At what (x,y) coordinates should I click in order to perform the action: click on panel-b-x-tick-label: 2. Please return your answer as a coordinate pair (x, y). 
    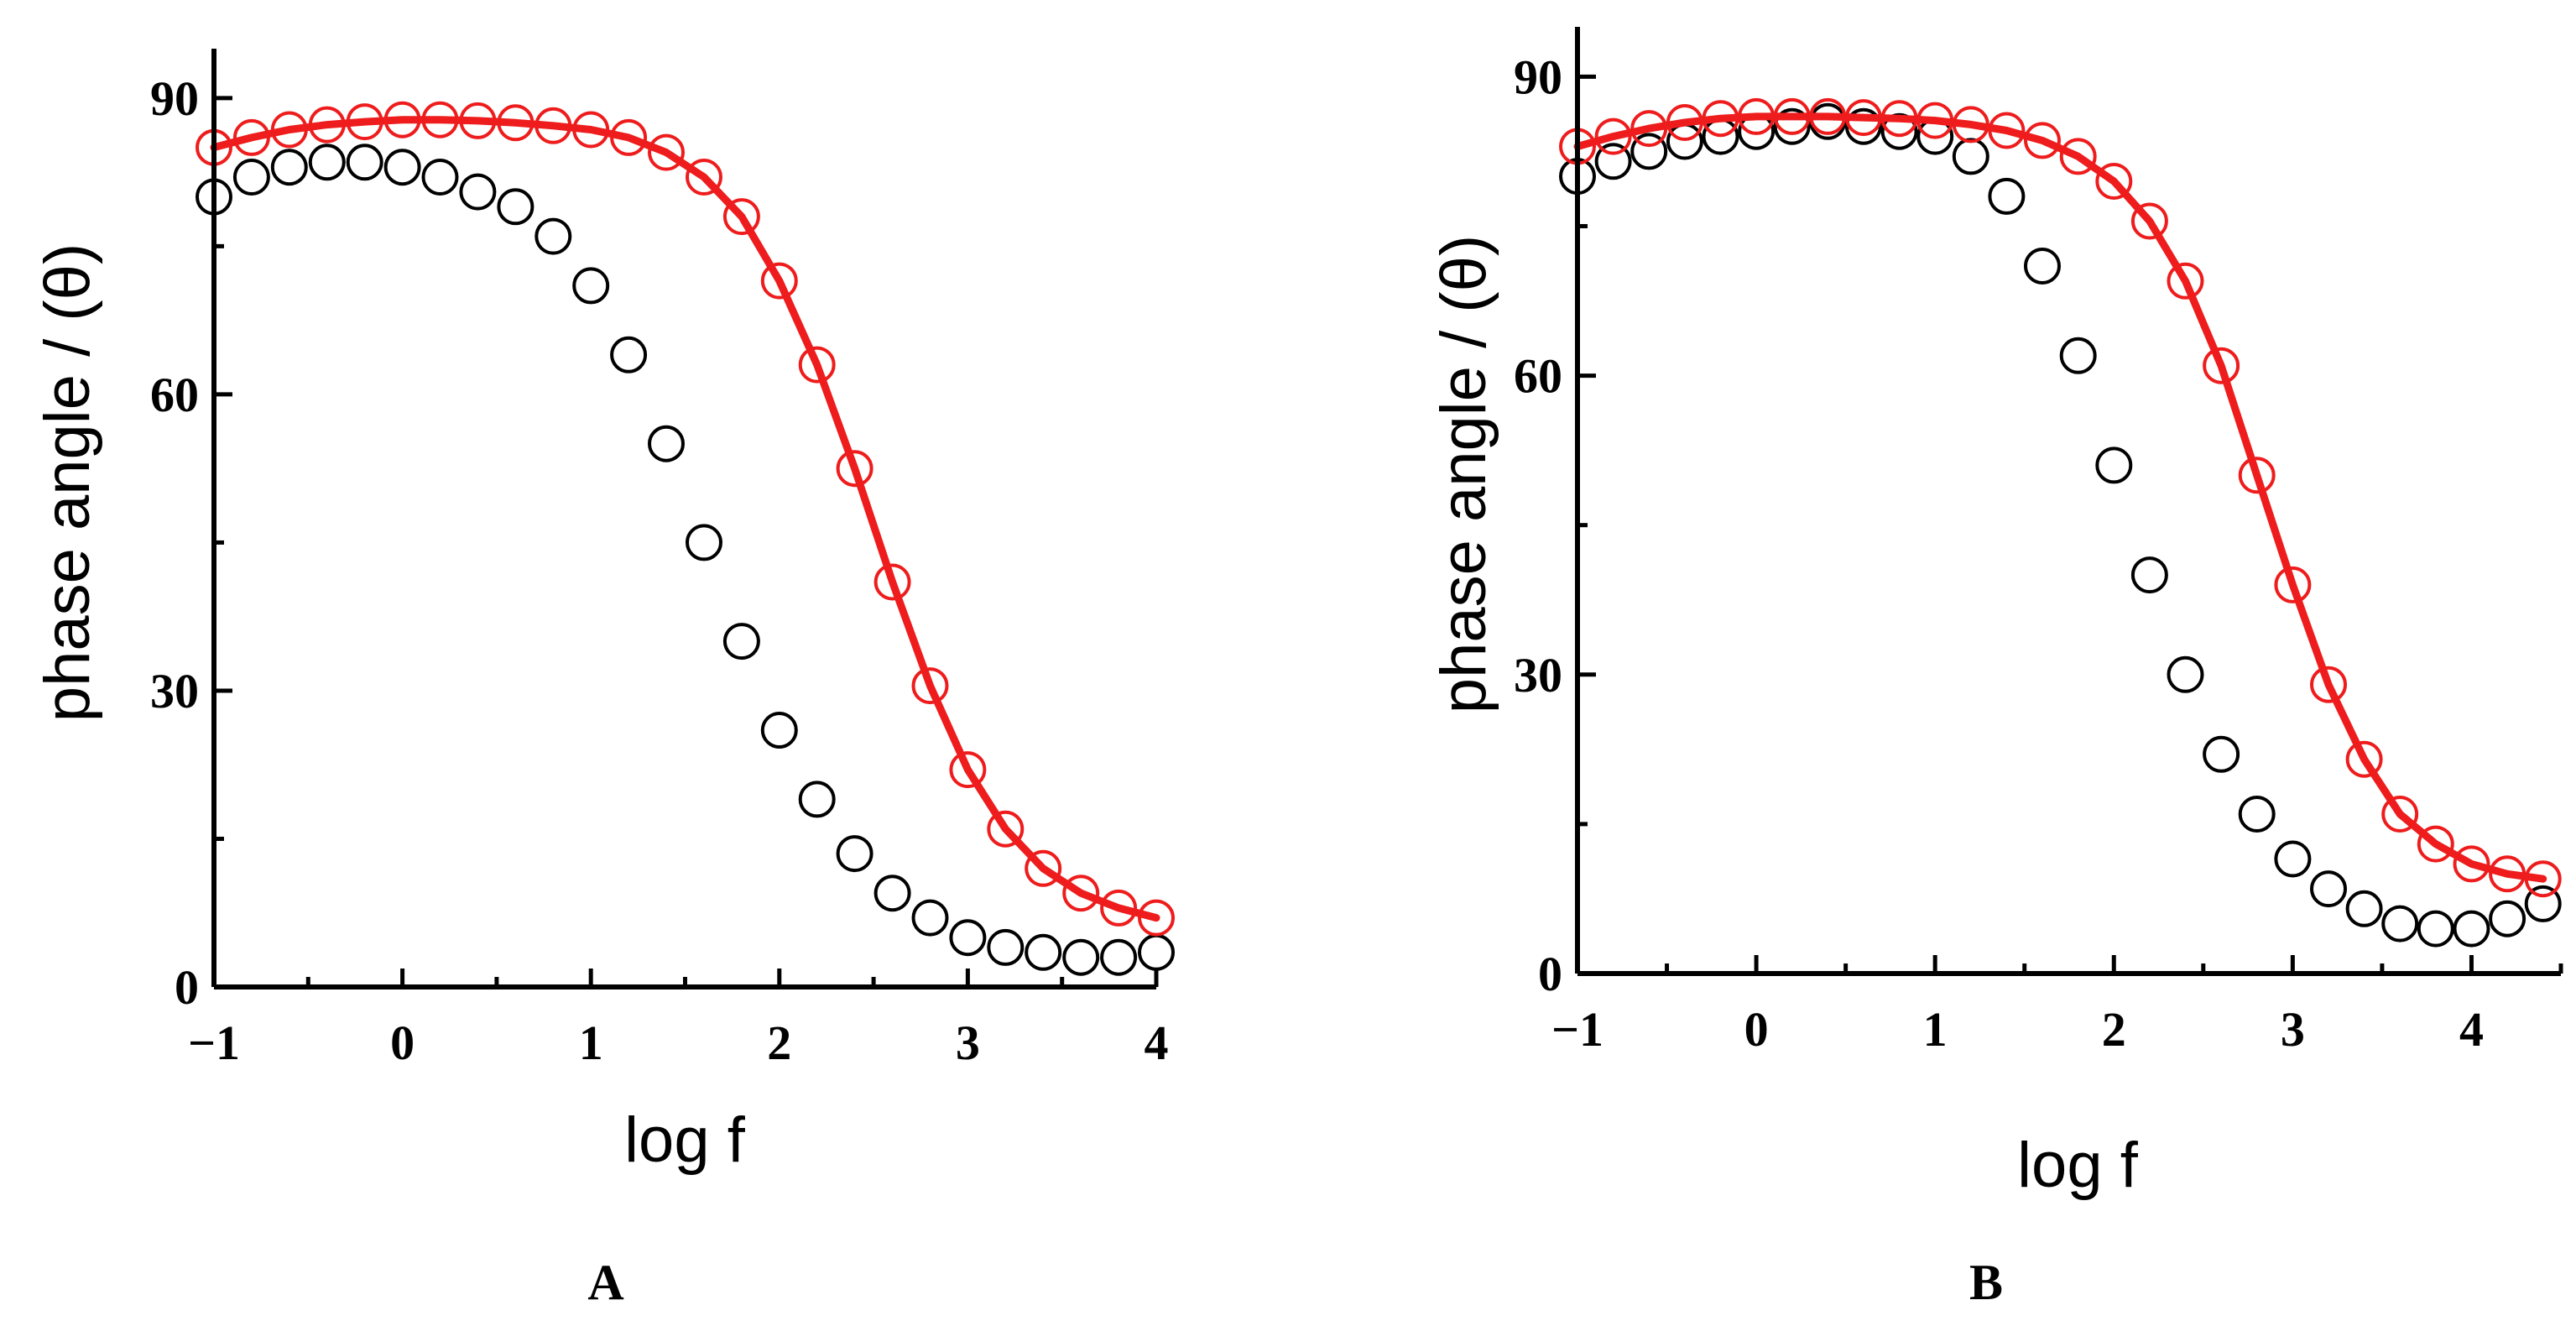
    Looking at the image, I should click on (2114, 1029).